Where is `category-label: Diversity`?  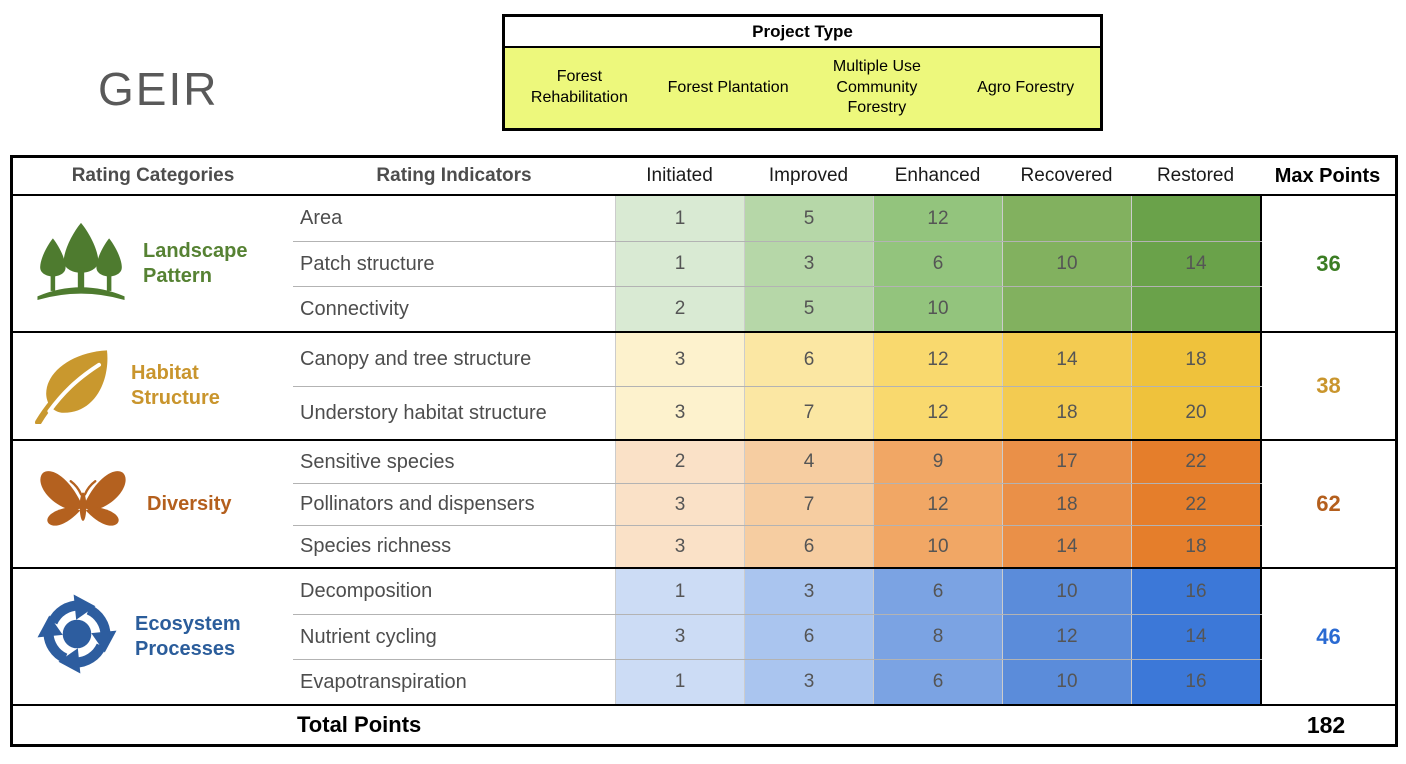 category-label: Diversity is located at coordinates (189, 503).